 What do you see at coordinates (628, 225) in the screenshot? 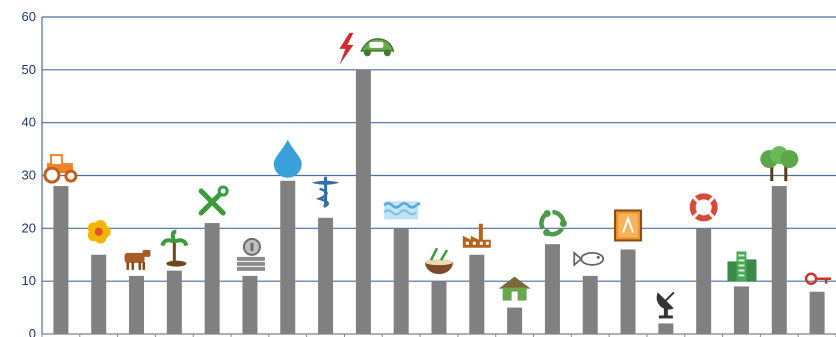
I see `book-icon` at bounding box center [628, 225].